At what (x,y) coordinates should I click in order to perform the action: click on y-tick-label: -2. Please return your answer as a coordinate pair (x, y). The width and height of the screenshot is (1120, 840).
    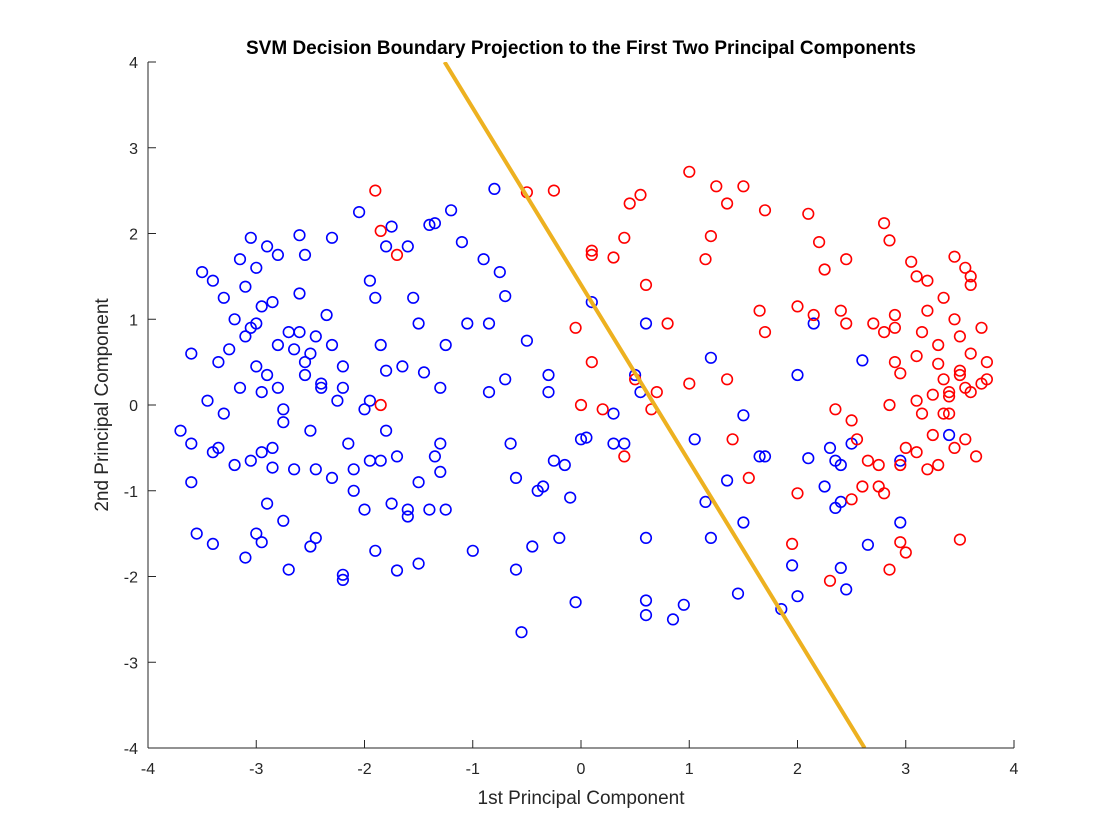
    Looking at the image, I should click on (131, 578).